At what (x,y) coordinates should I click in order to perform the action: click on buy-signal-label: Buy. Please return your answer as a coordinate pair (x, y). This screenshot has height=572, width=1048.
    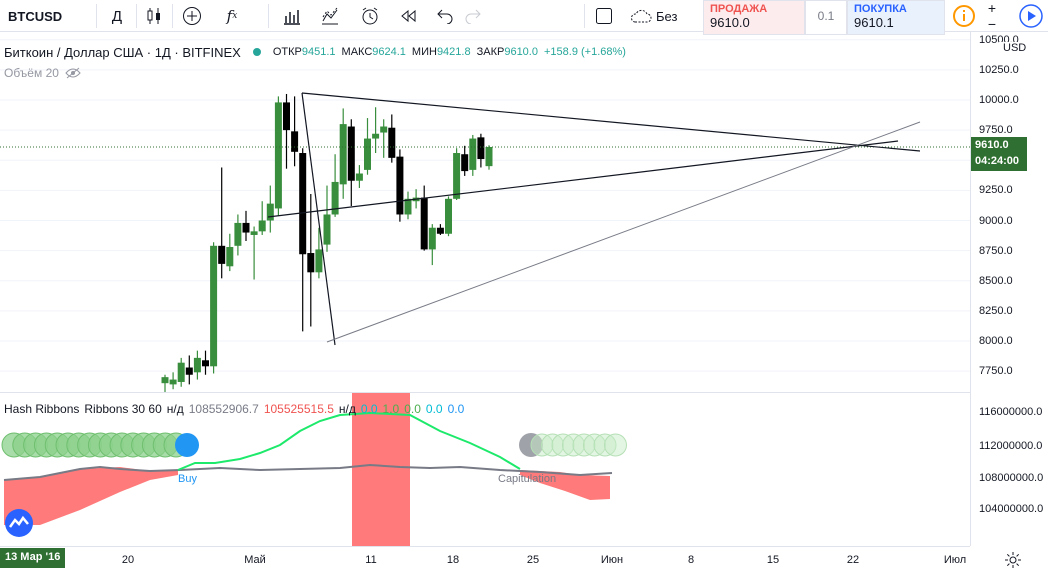
    Looking at the image, I should click on (187, 479).